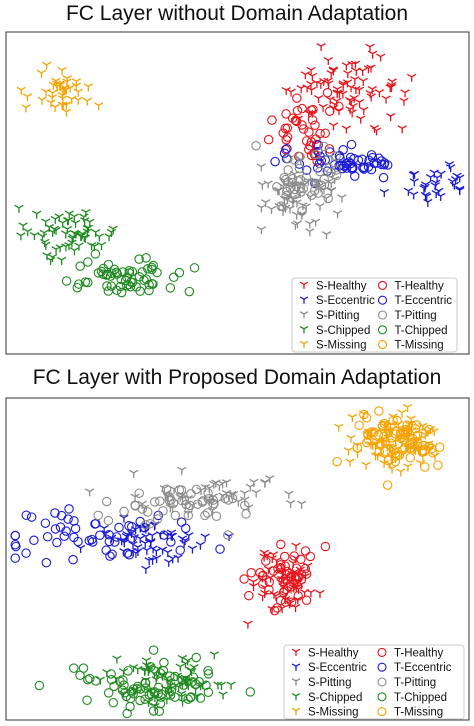 The image size is (474, 726). Describe the element at coordinates (421, 331) in the screenshot. I see `legend-label-t-chipped: T-Chipped` at that location.